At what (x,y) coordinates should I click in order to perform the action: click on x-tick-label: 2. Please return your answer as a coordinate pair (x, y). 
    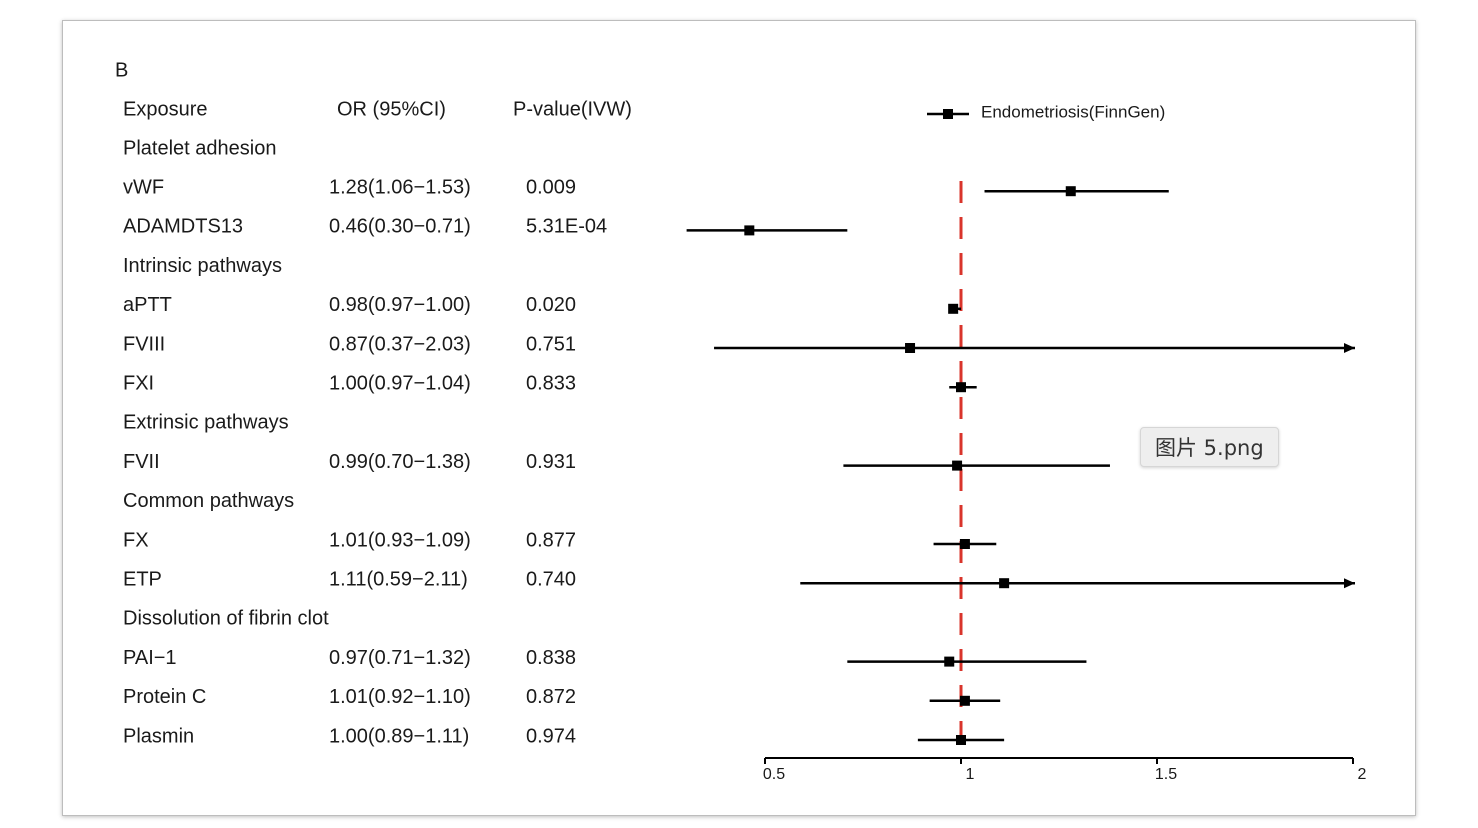
    Looking at the image, I should click on (1362, 774).